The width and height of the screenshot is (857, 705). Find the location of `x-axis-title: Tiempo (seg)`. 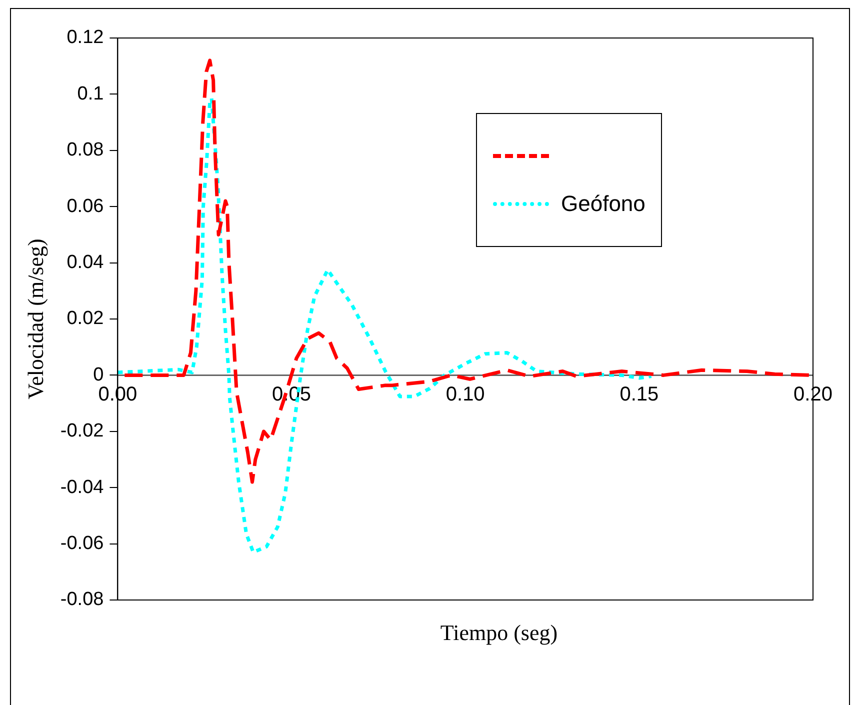

x-axis-title: Tiempo (seg) is located at coordinates (499, 633).